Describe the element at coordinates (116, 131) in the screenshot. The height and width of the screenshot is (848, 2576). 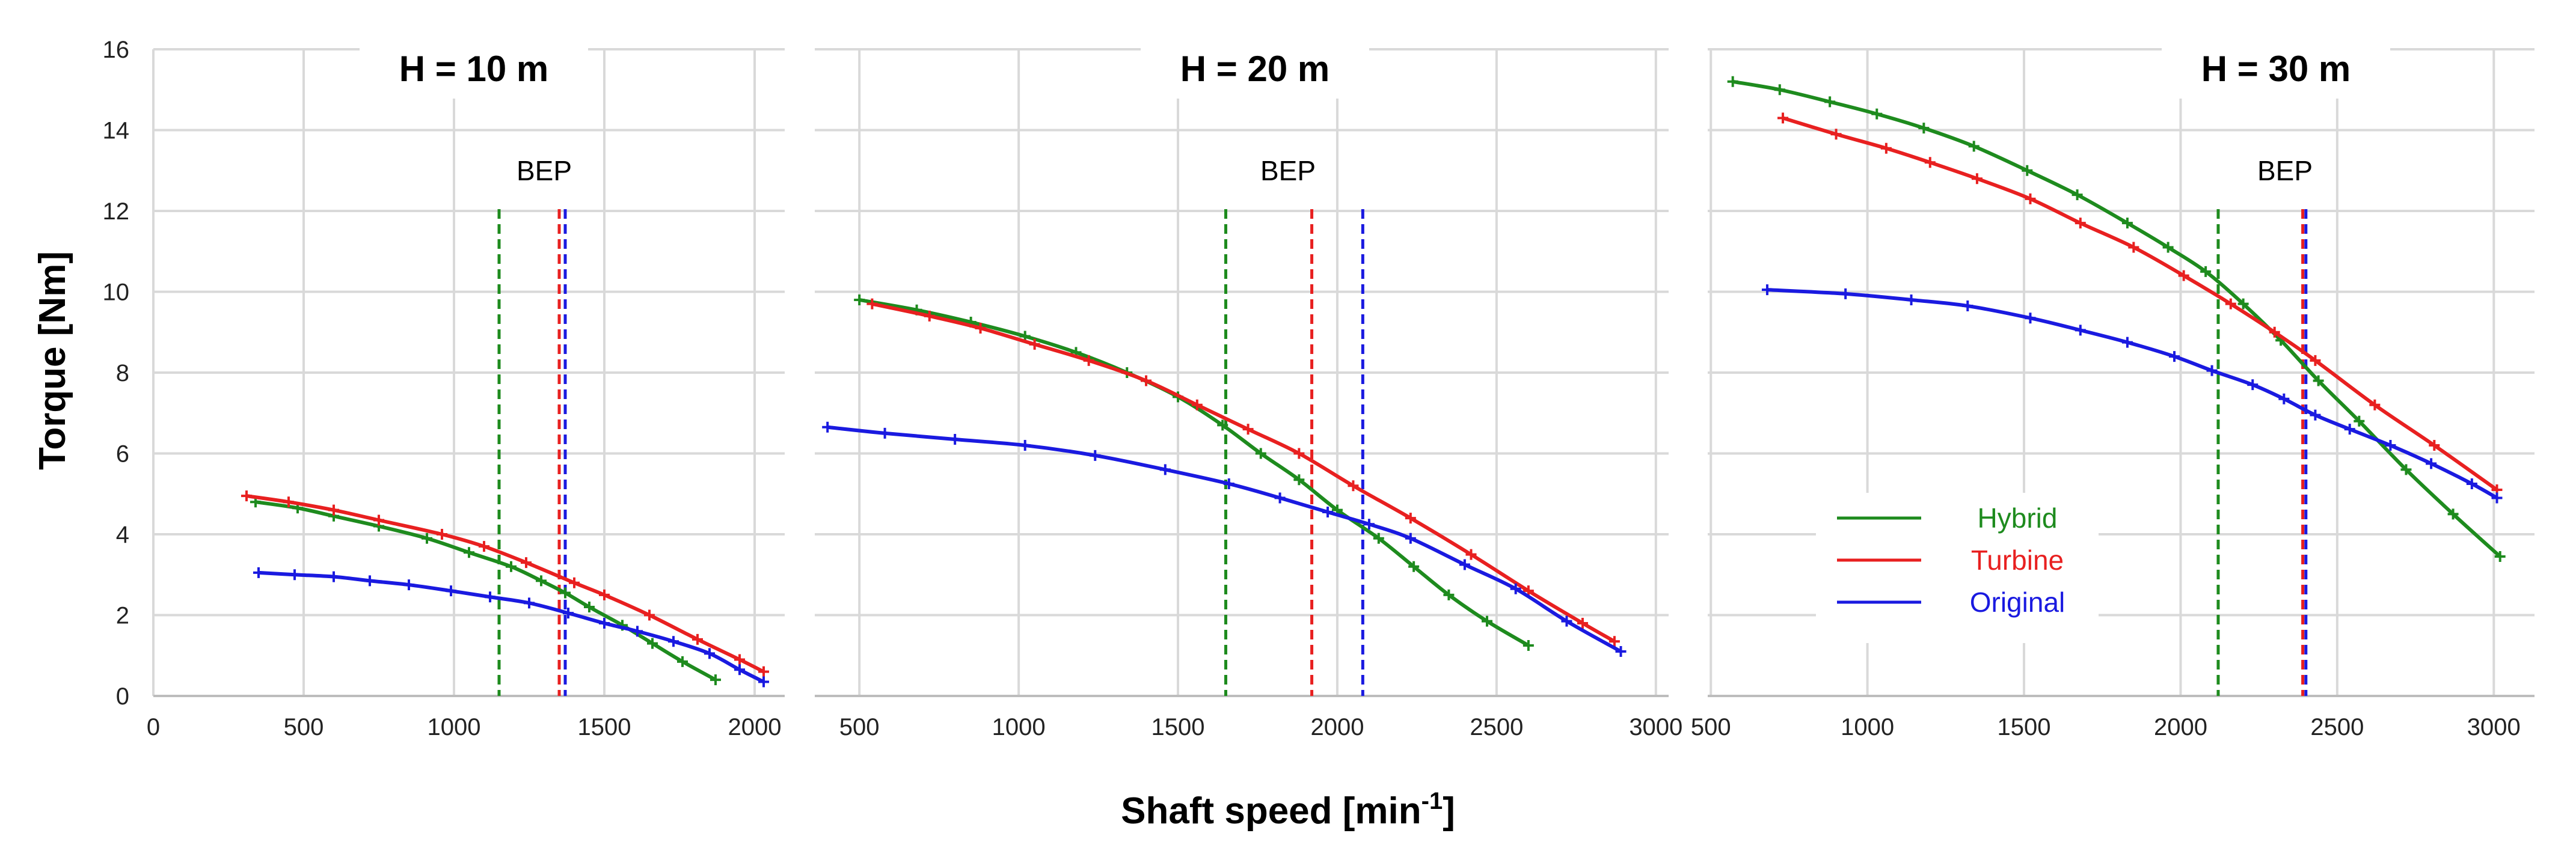
I see `y-tick-label: 14` at that location.